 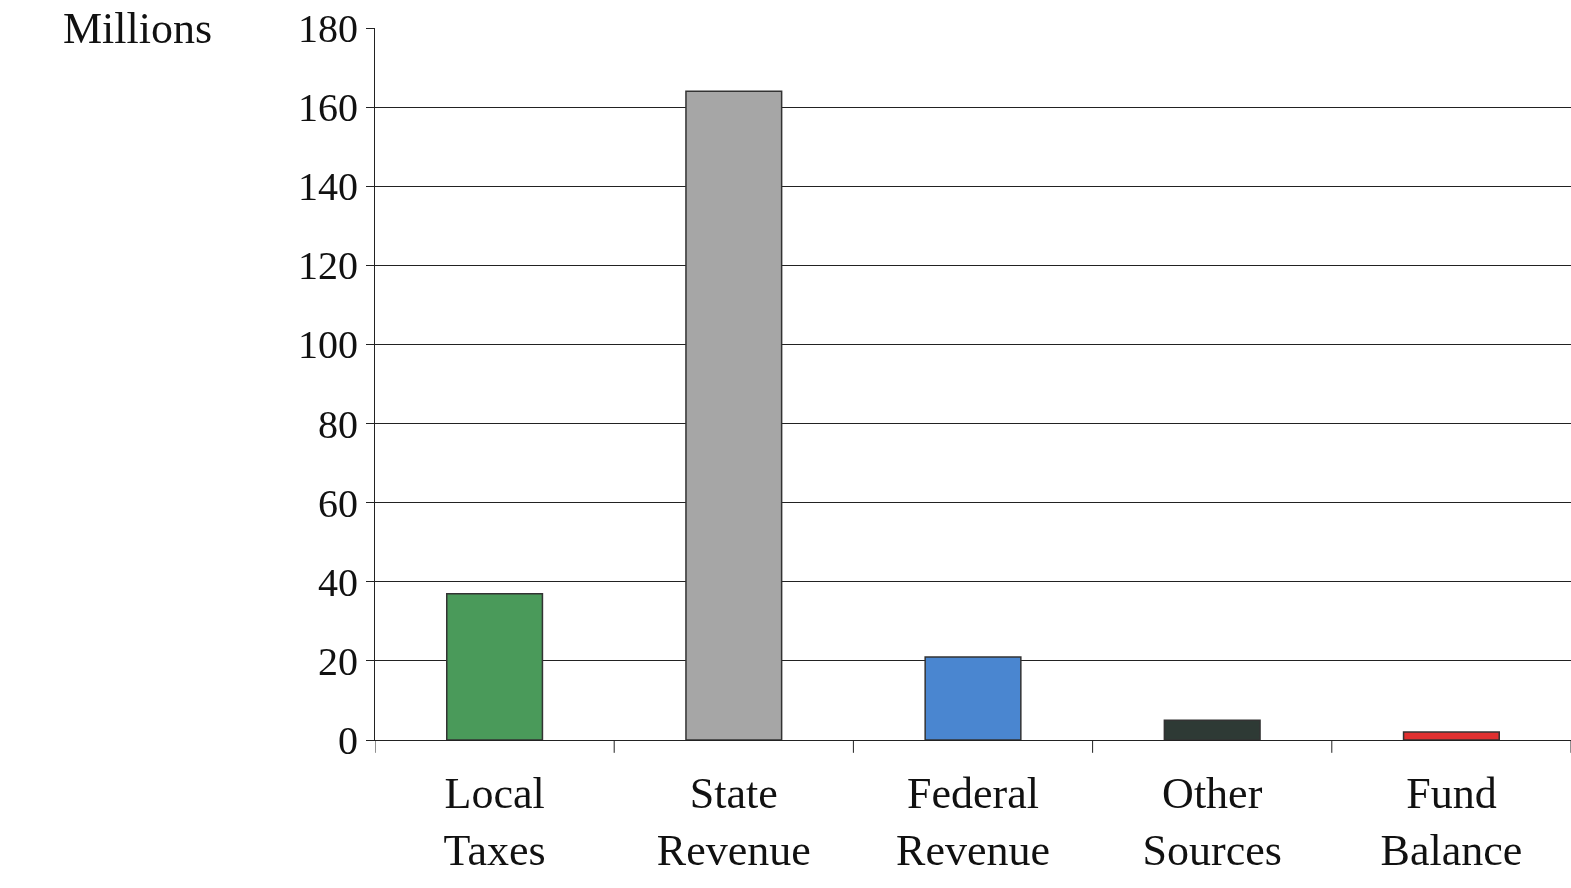 I want to click on x-tick-label: Fund Balance, so click(x=1451, y=821).